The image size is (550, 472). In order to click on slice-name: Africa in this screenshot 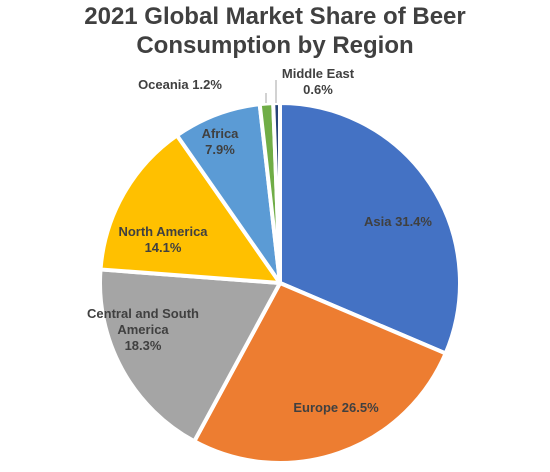, I will do `click(220, 133)`.